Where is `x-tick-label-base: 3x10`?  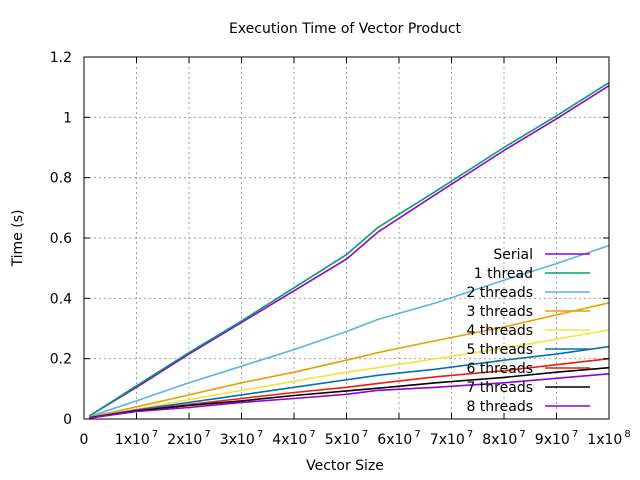
x-tick-label-base: 3x10 is located at coordinates (237, 440).